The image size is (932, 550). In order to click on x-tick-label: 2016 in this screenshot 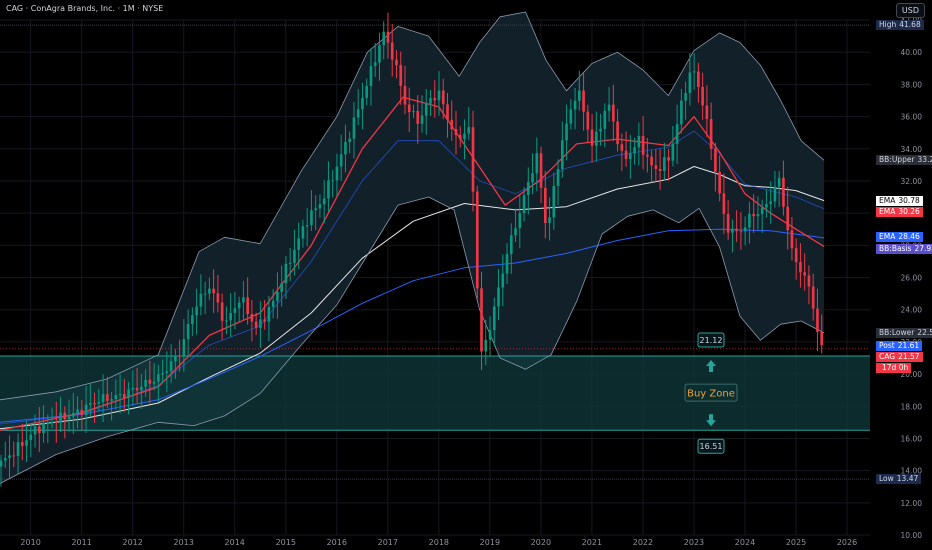, I will do `click(337, 542)`.